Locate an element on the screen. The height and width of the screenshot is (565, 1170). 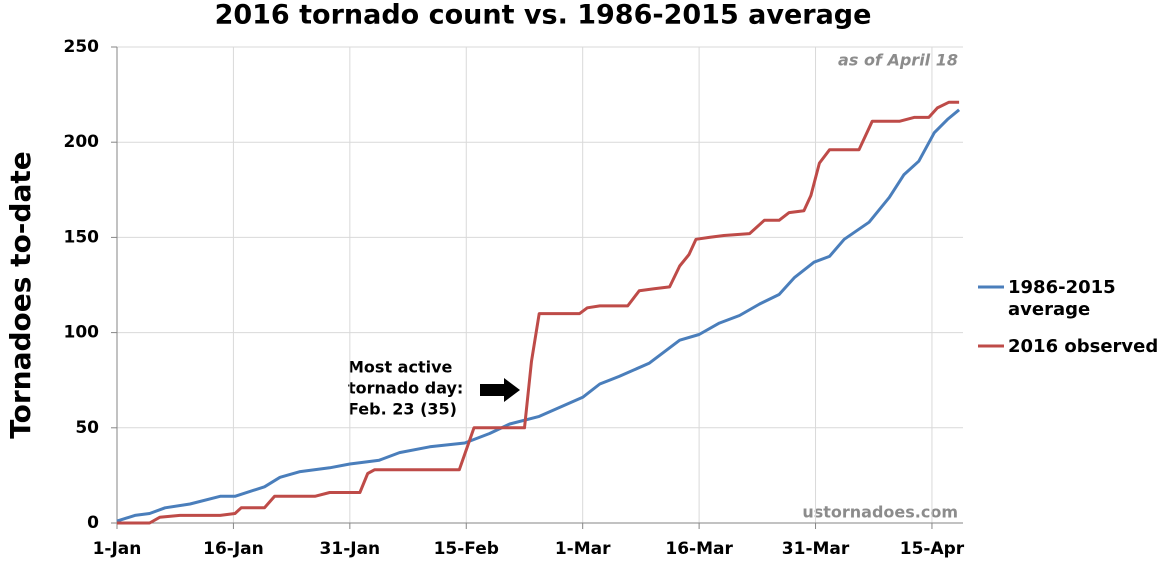
annotation: as of April 18 is located at coordinates (898, 60).